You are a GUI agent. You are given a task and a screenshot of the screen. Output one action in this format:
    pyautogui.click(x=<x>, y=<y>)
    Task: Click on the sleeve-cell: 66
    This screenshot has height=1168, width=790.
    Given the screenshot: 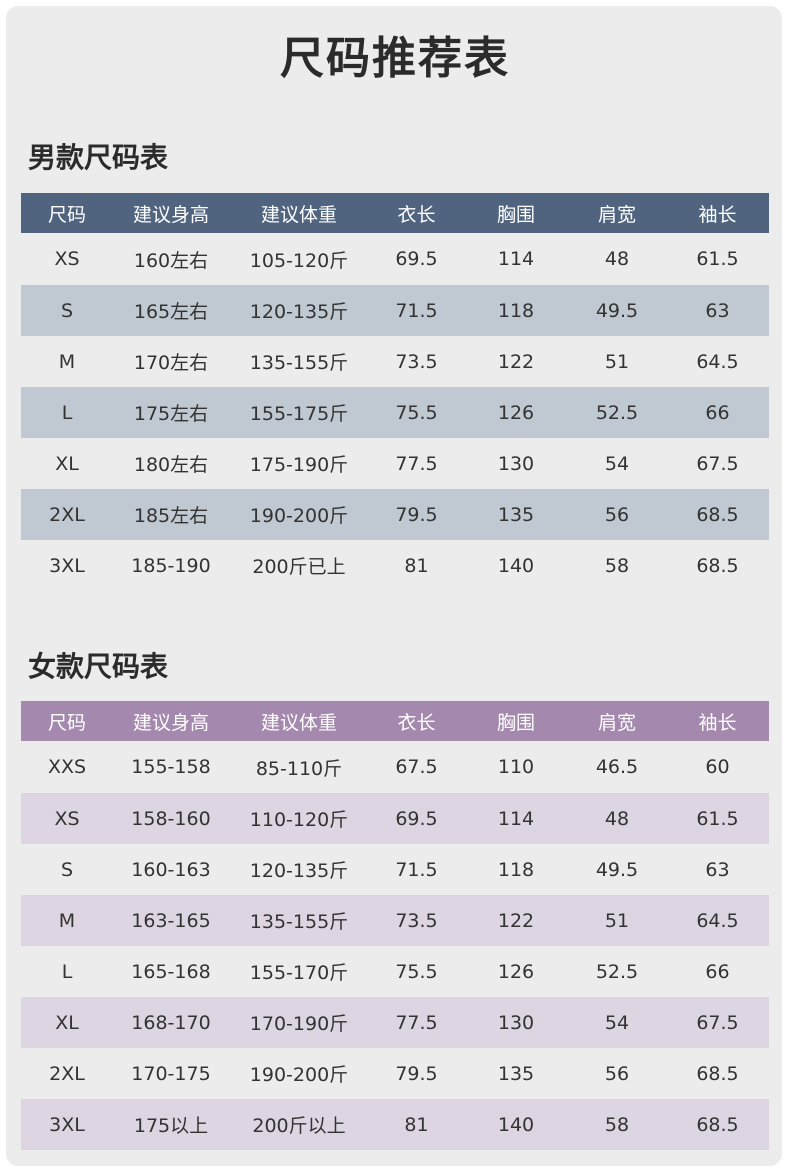 What is the action you would take?
    pyautogui.click(x=717, y=412)
    